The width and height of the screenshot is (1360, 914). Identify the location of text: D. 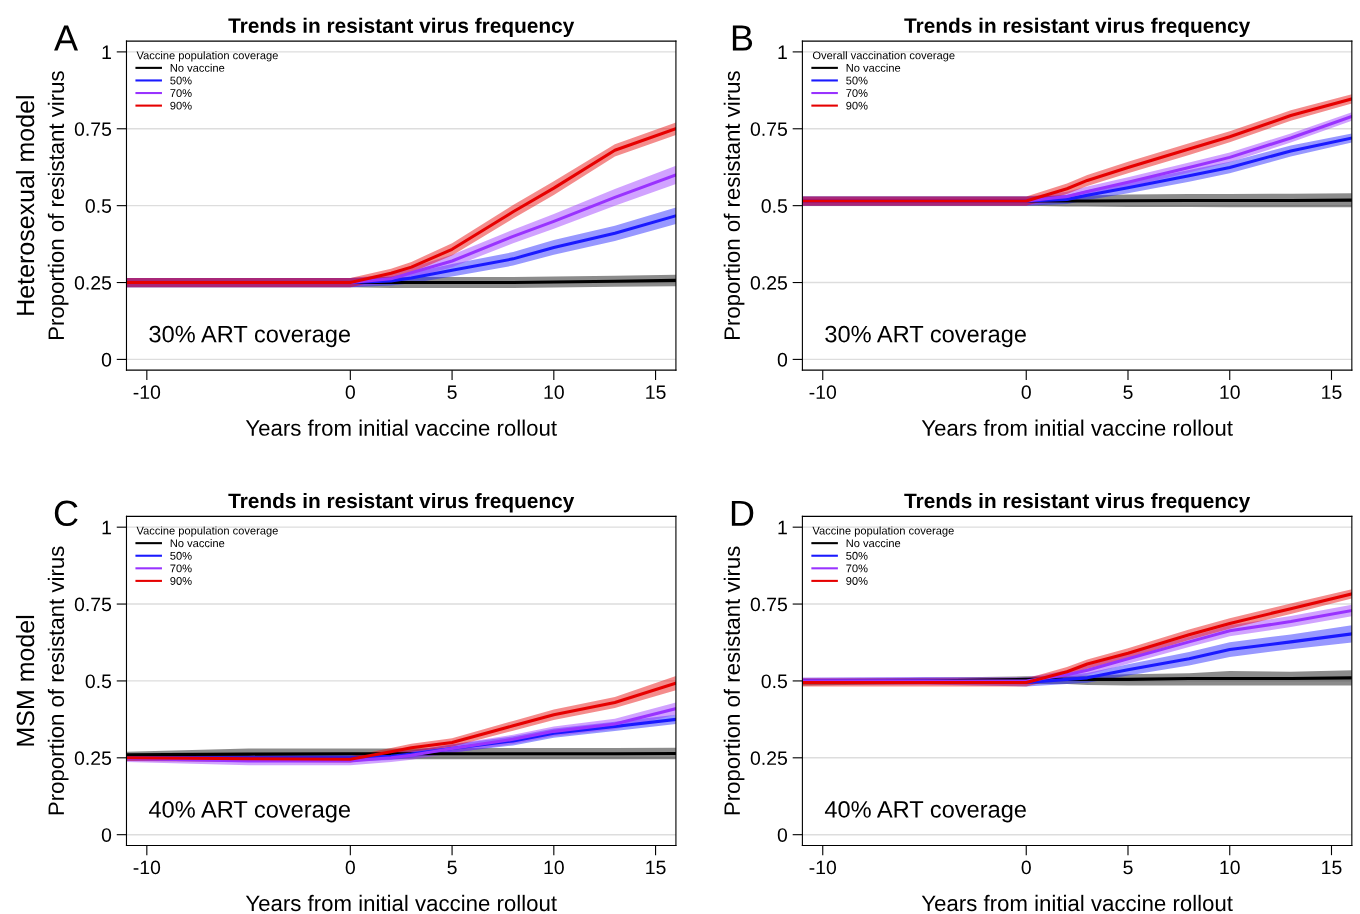
(742, 513).